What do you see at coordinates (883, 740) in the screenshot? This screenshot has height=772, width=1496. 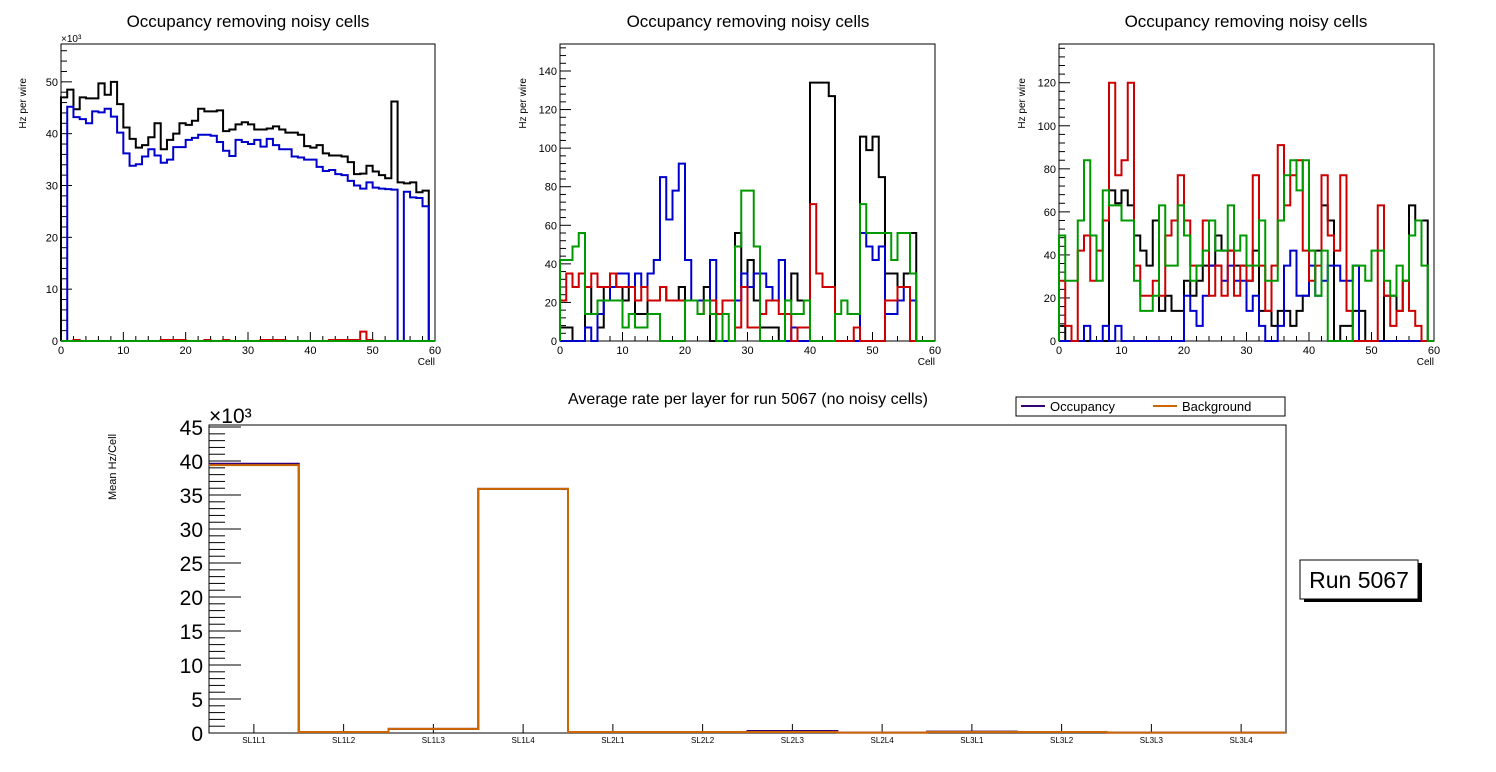 I see `x-category-label: SL2L4` at bounding box center [883, 740].